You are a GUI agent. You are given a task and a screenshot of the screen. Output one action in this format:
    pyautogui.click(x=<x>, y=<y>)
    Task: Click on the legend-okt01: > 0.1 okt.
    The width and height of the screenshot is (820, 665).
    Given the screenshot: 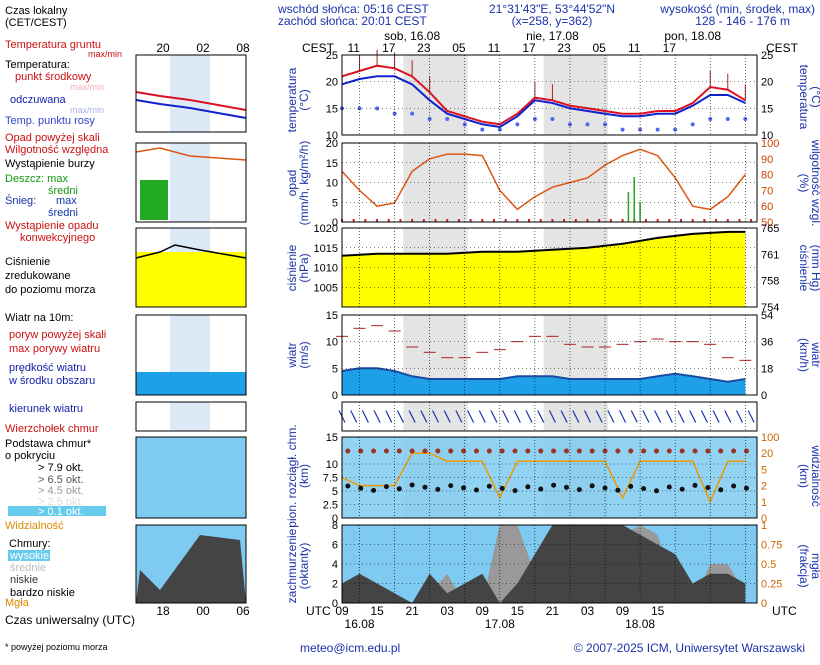 What is the action you would take?
    pyautogui.click(x=61, y=512)
    